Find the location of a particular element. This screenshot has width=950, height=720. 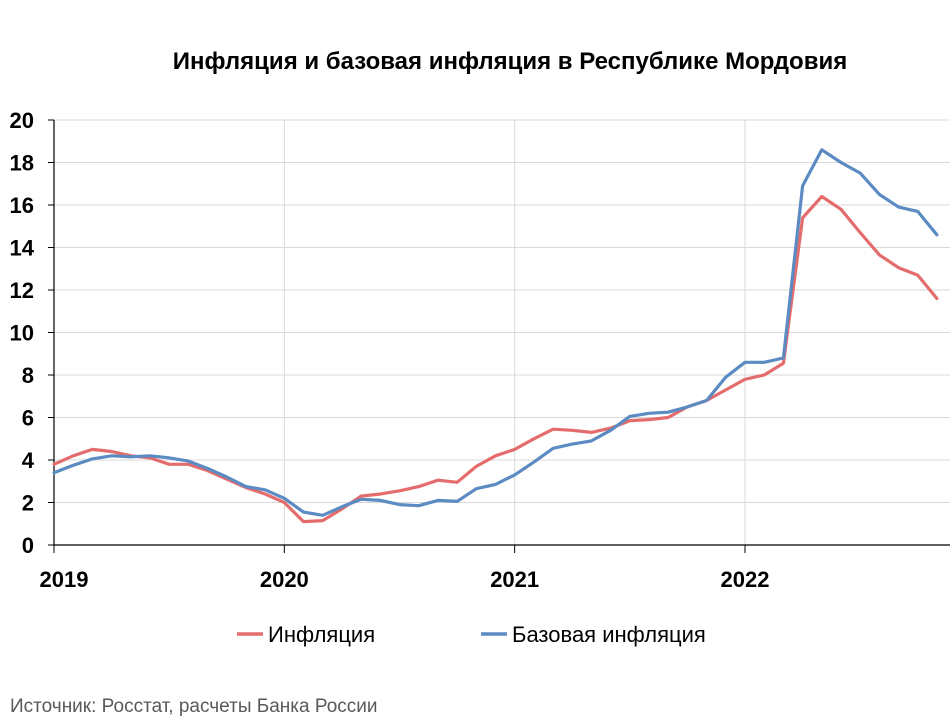

y-tick-label: 2 is located at coordinates (28, 503).